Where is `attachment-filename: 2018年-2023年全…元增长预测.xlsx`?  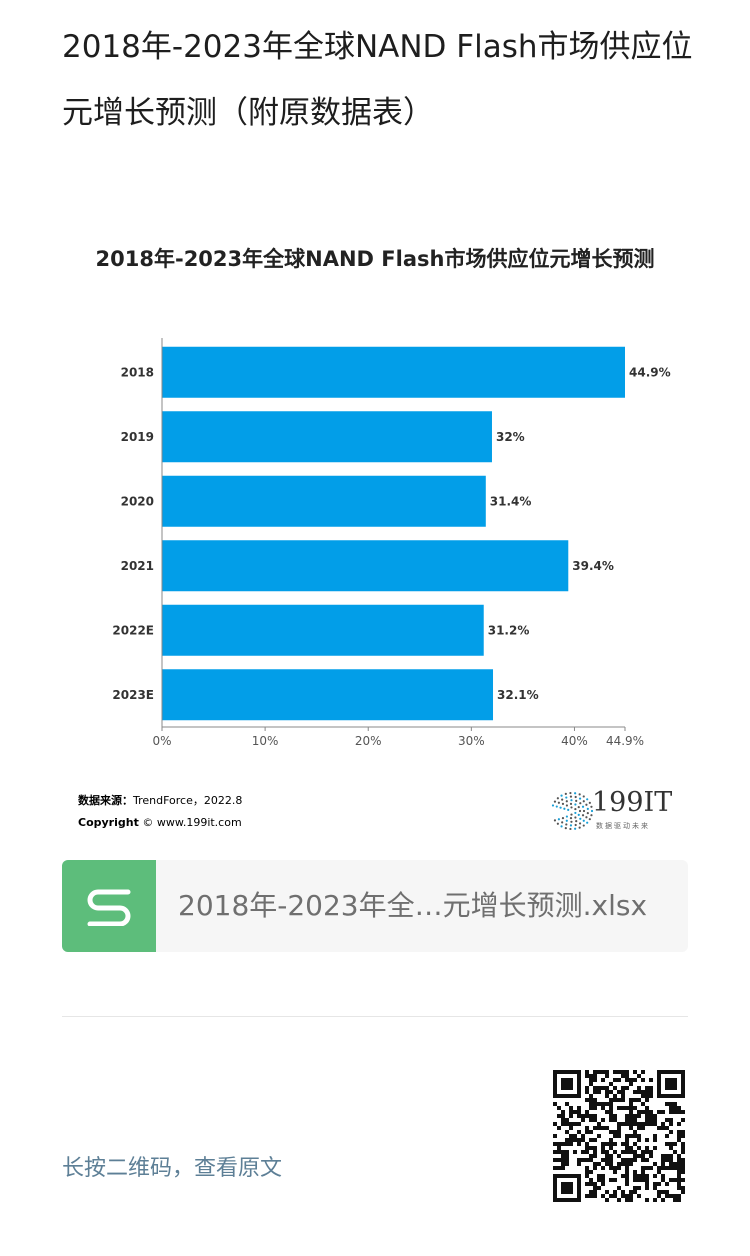 attachment-filename: 2018年-2023年全…元增长预测.xlsx is located at coordinates (413, 905).